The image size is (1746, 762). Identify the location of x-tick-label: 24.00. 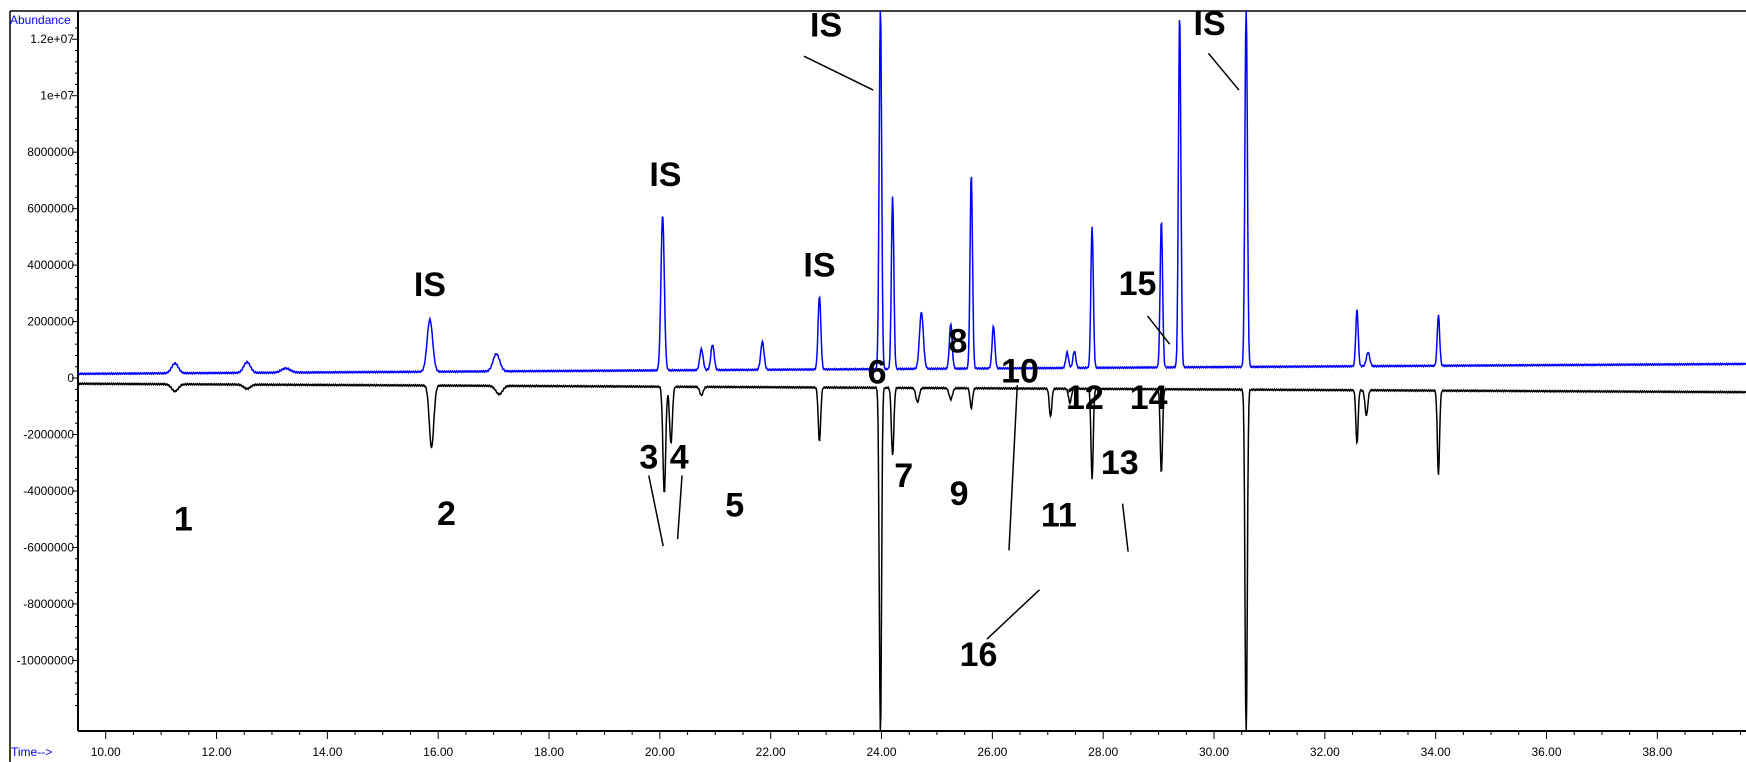
(882, 752).